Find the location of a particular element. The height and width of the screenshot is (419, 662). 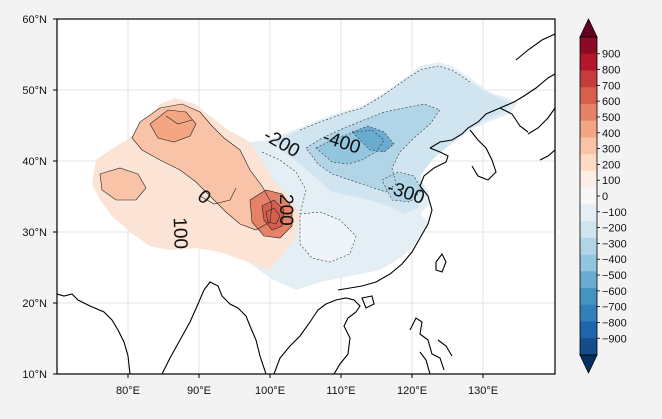

coastline-india is located at coordinates (94, 333).